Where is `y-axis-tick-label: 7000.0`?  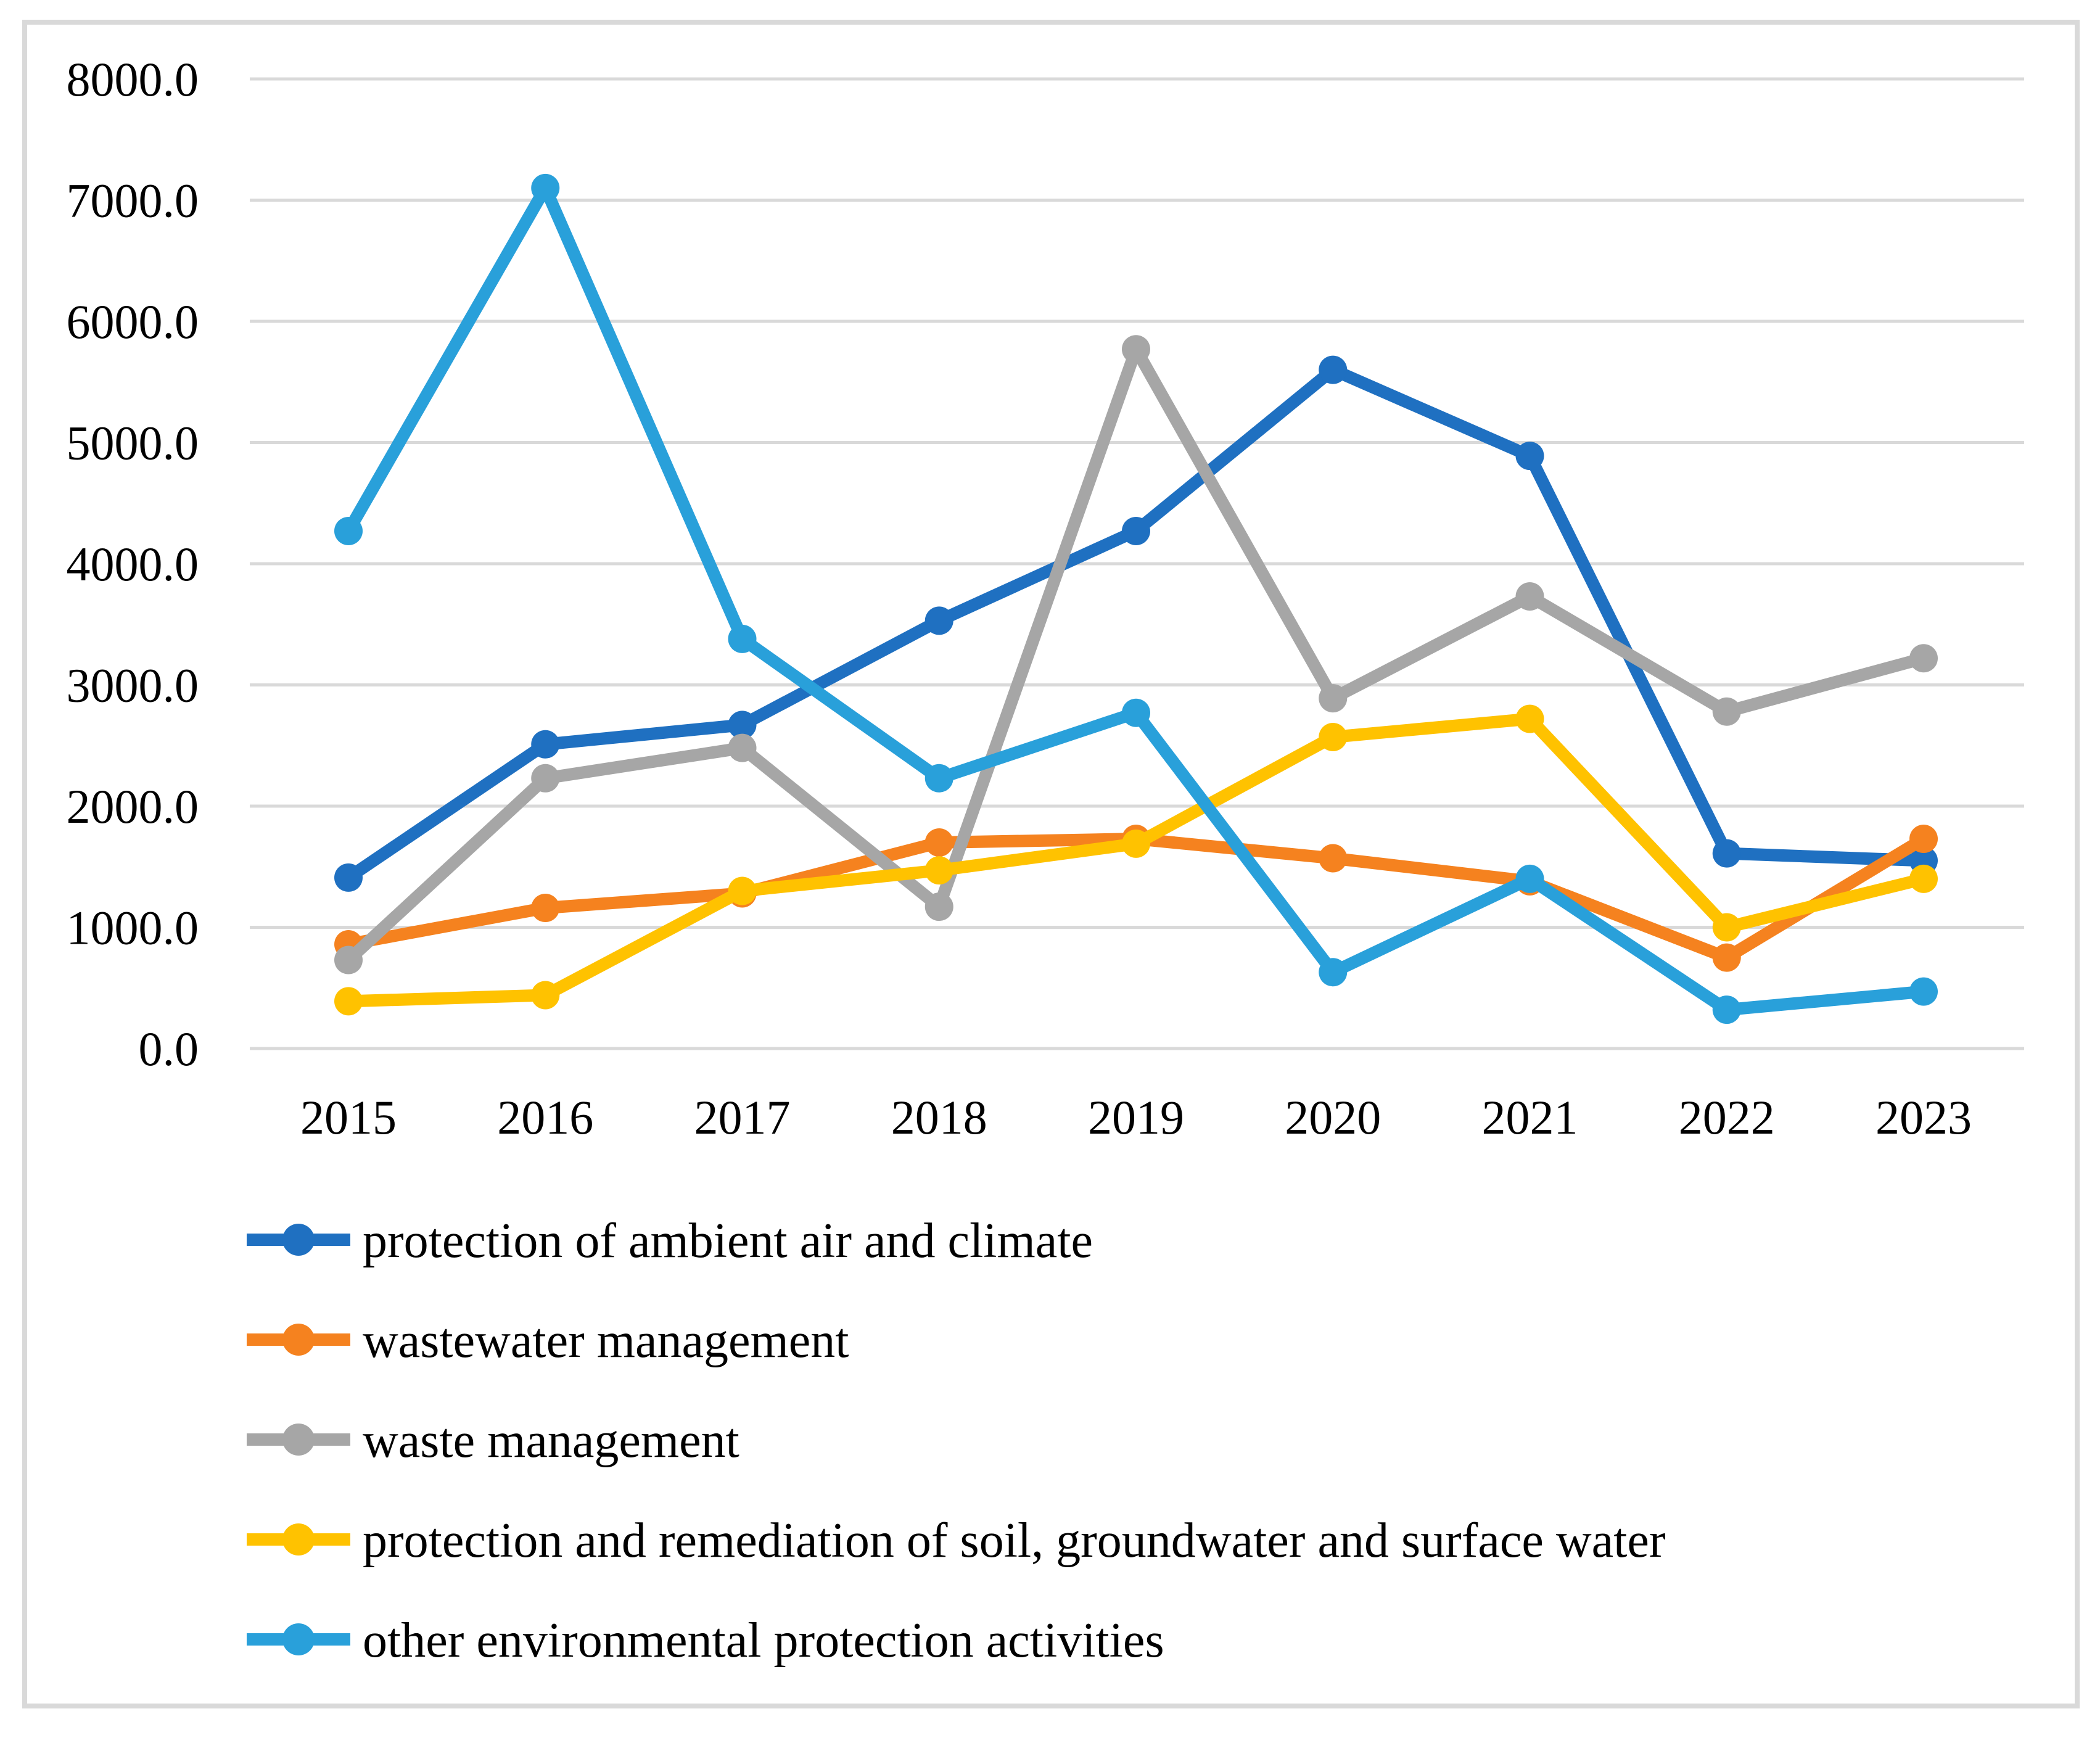 y-axis-tick-label: 7000.0 is located at coordinates (133, 201).